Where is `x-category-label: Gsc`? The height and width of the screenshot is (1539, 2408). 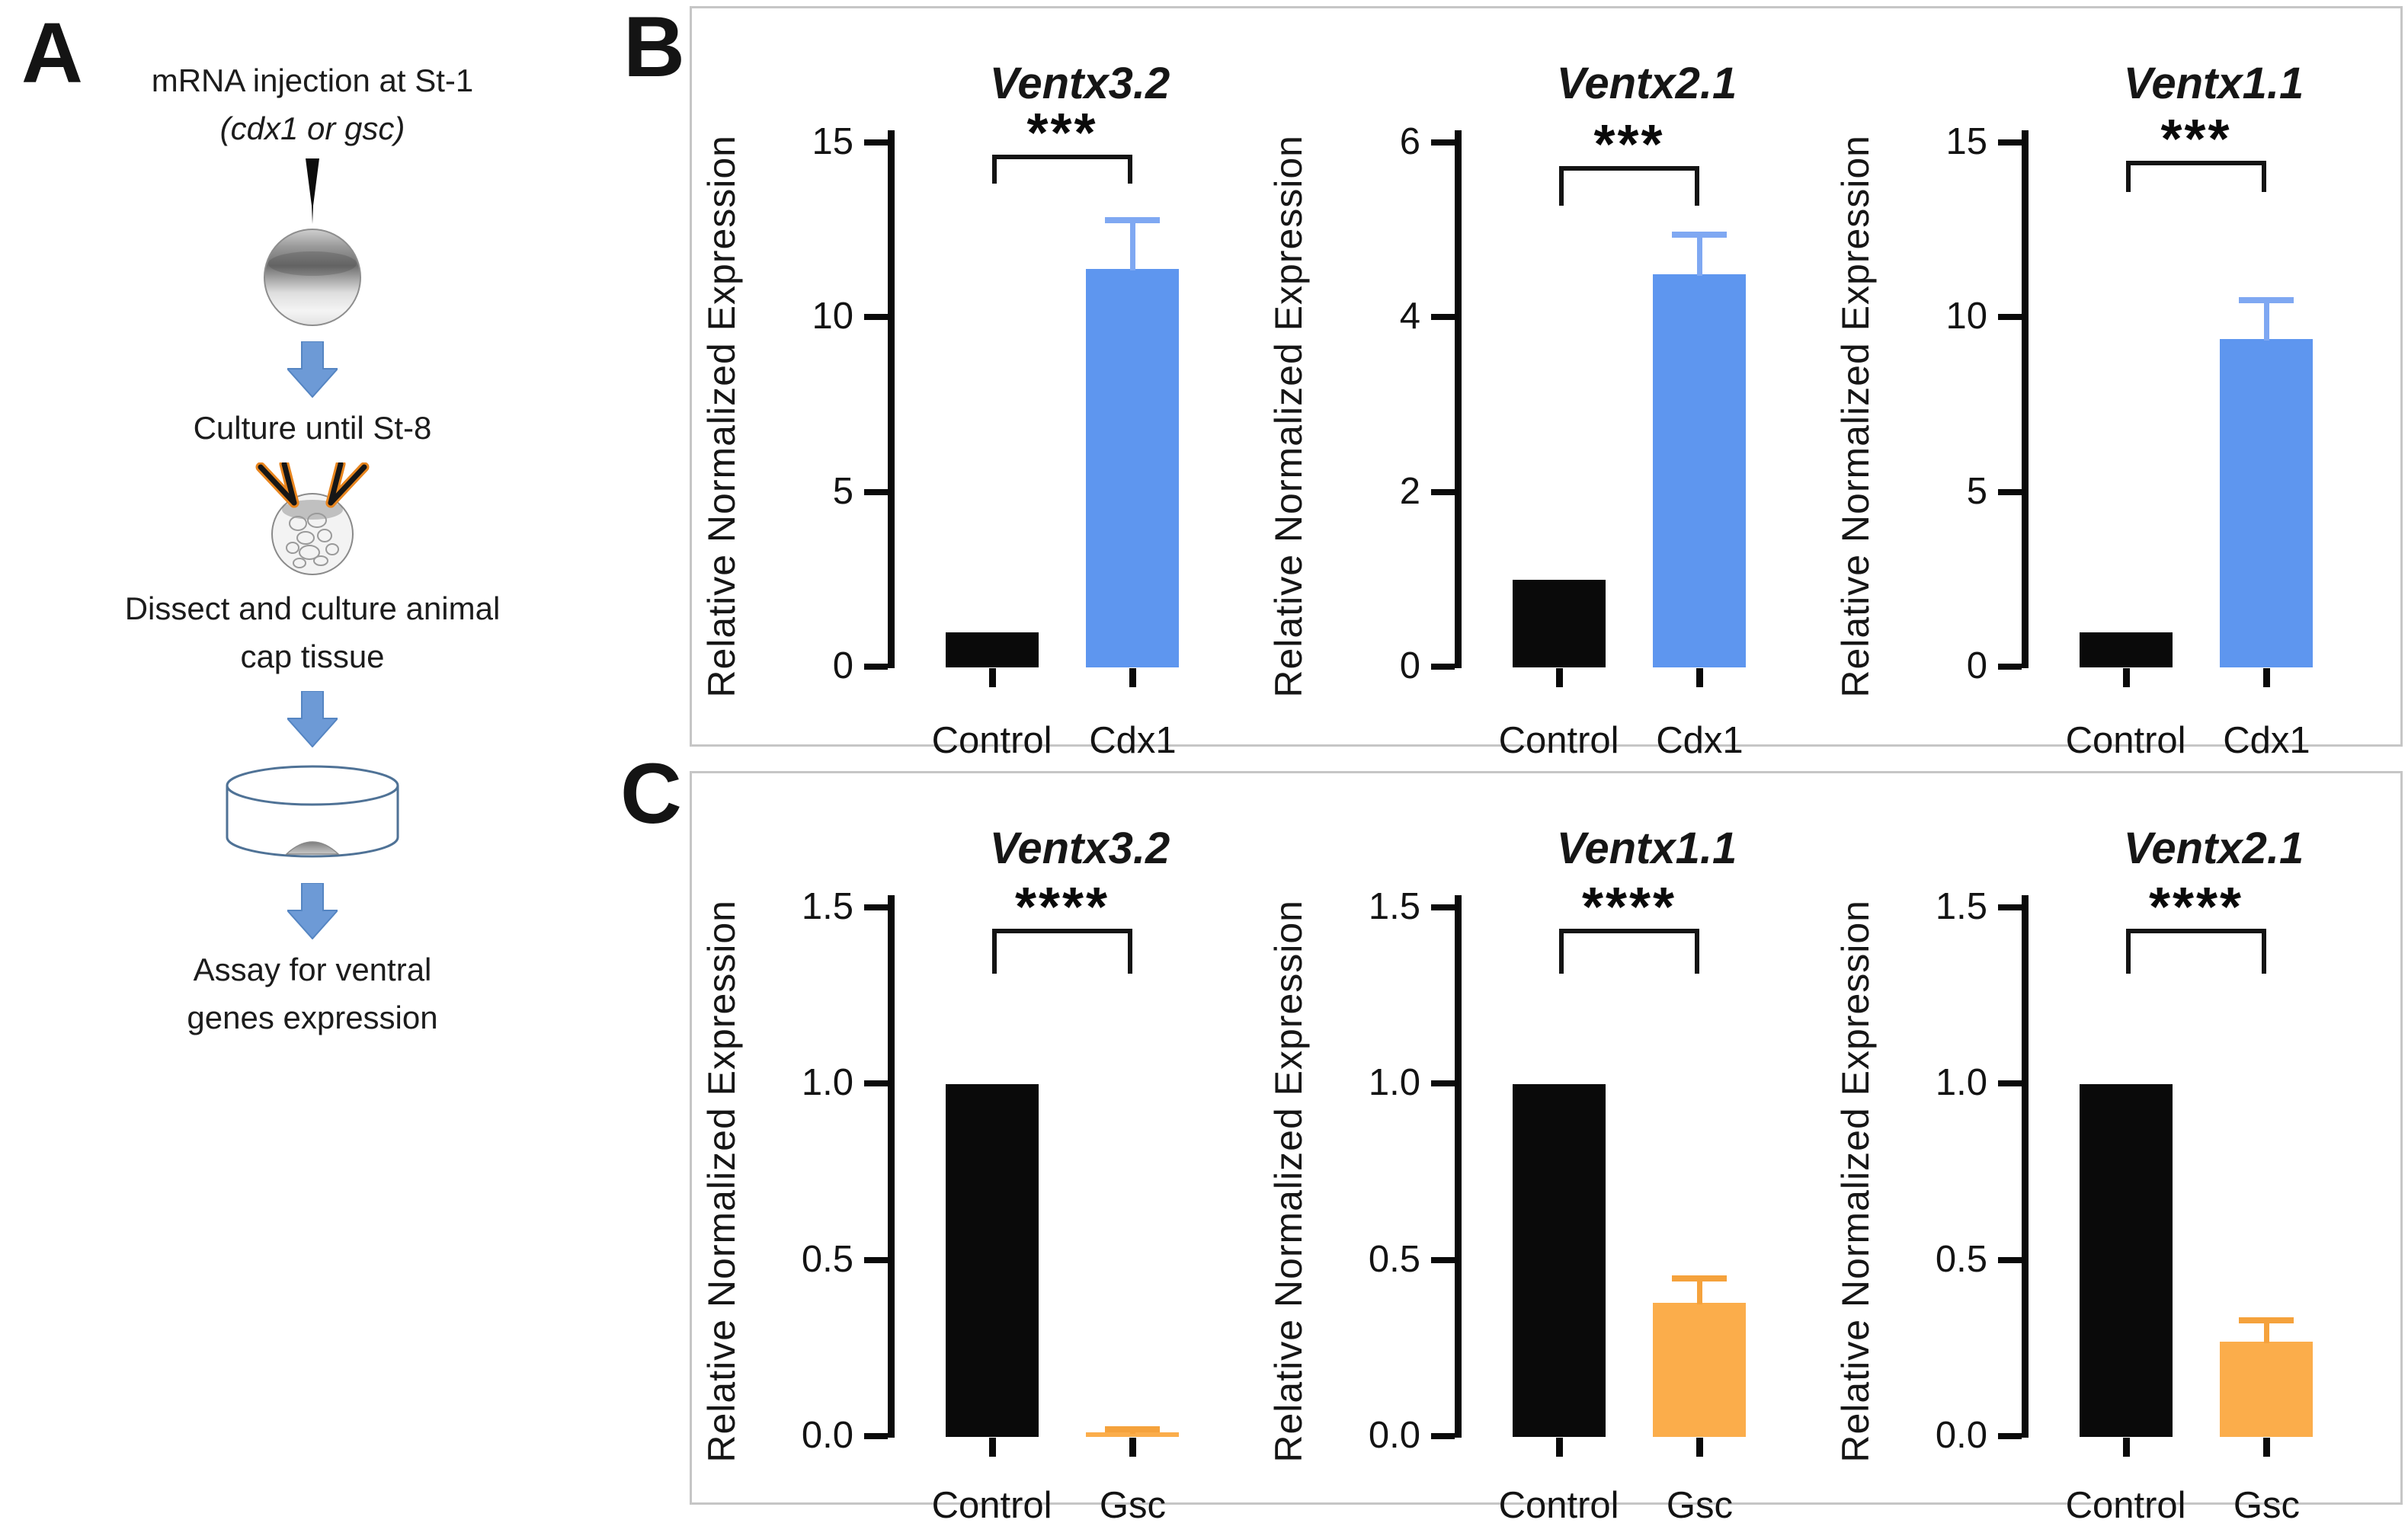
x-category-label: Gsc is located at coordinates (1699, 1505).